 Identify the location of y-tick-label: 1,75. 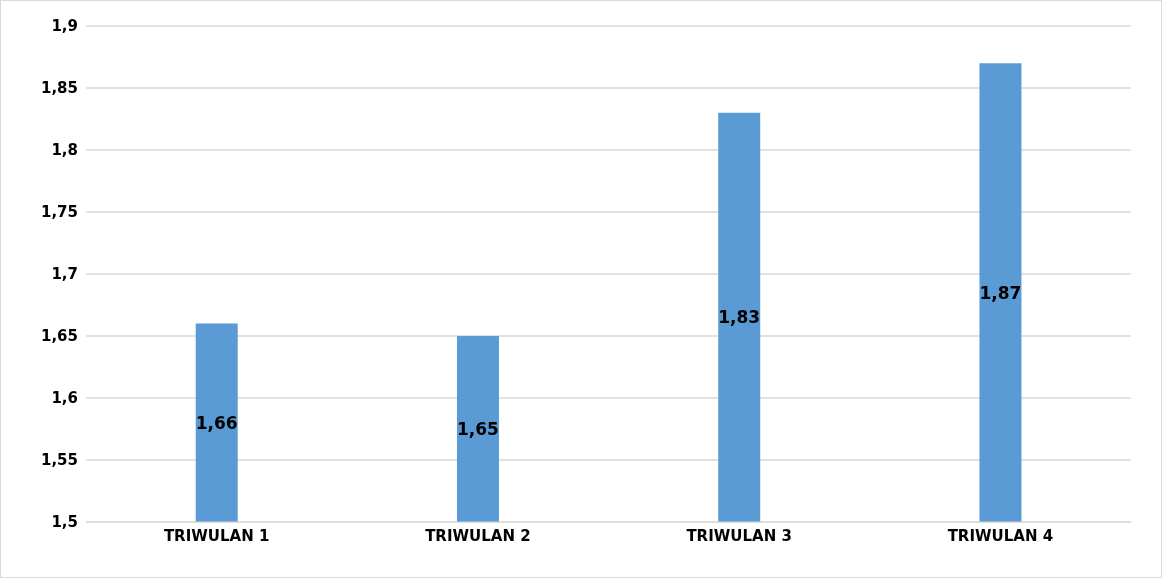
(59, 212).